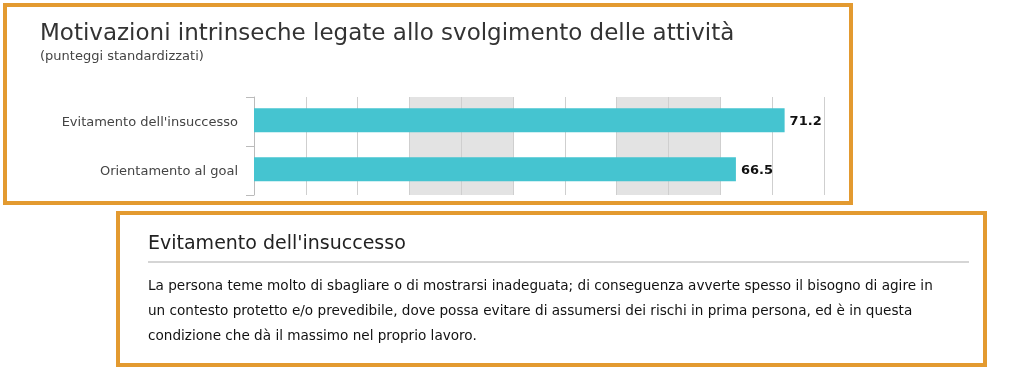 The height and width of the screenshot is (371, 1024). Describe the element at coordinates (168, 170) in the screenshot. I see `y-tick-label: Orientamento al goal` at that location.